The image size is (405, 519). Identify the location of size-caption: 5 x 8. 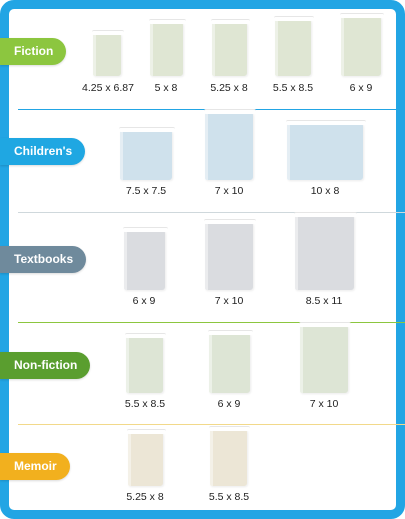
(166, 88).